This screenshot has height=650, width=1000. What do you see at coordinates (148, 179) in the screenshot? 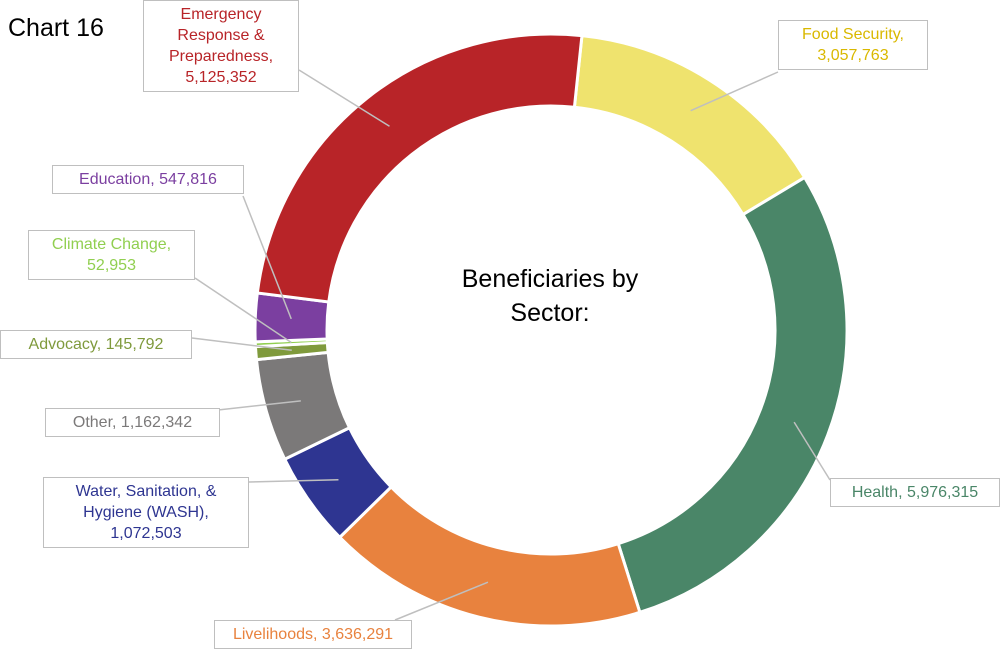
I see `data-label: Education, 547,816` at bounding box center [148, 179].